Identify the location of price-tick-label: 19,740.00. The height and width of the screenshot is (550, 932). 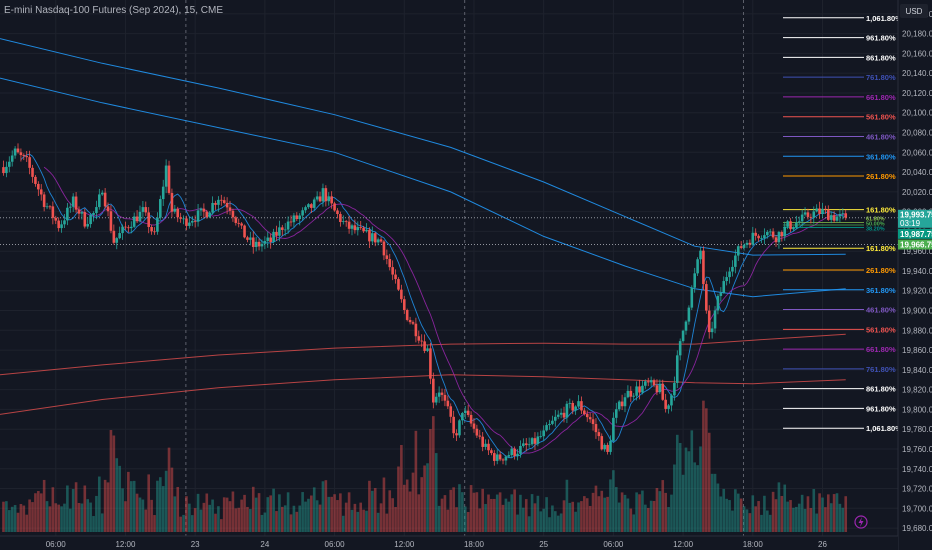
(917, 469).